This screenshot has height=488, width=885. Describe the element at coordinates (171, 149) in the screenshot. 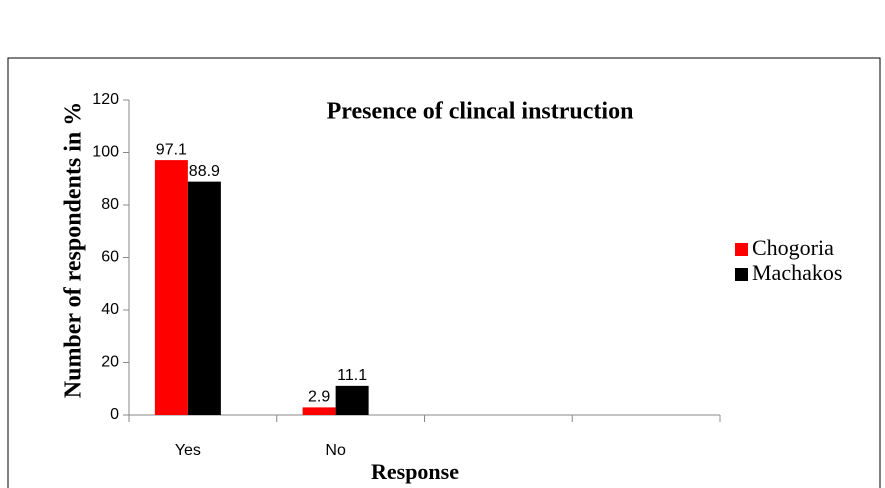

I see `value-label: 97.1` at that location.